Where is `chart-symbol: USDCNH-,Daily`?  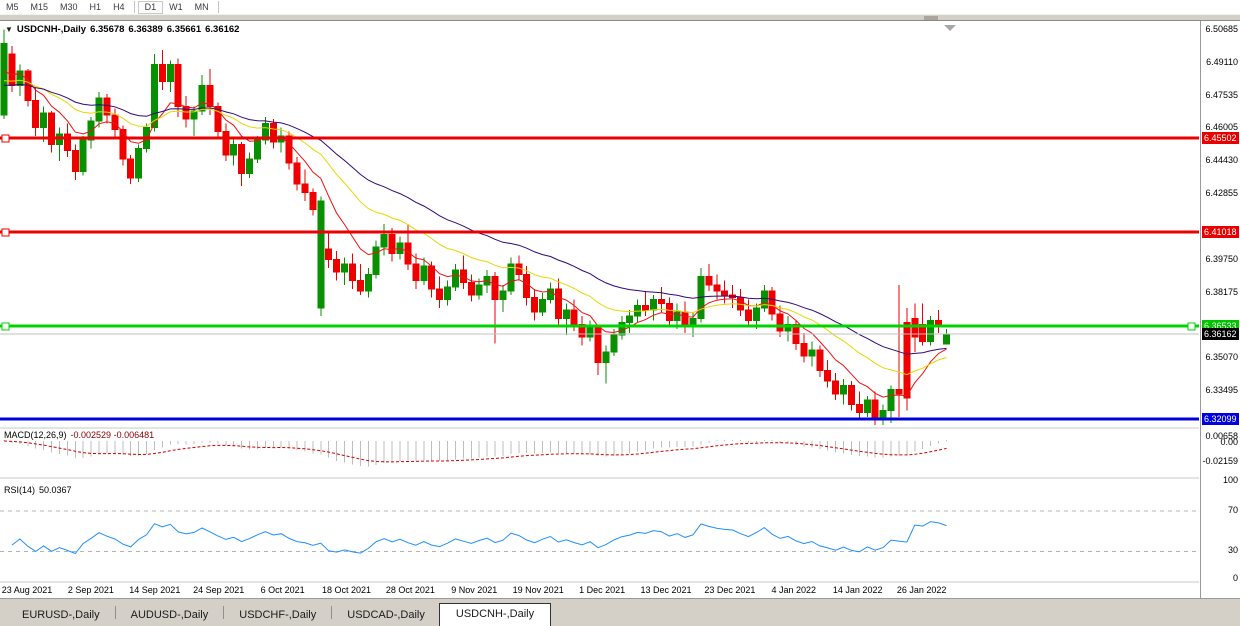
chart-symbol: USDCNH-,Daily is located at coordinates (51, 29).